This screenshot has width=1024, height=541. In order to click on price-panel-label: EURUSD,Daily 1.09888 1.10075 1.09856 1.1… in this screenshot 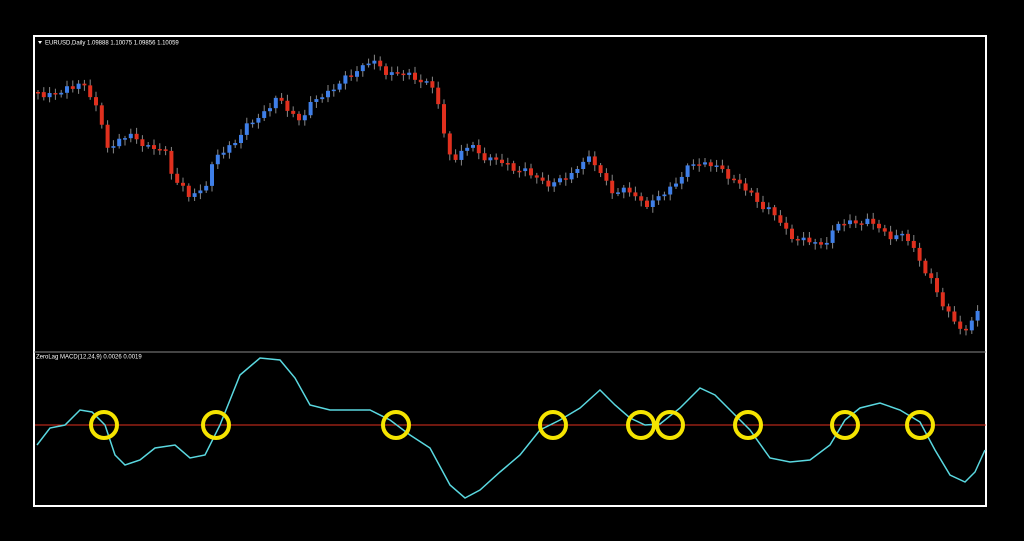, I will do `click(112, 44)`.